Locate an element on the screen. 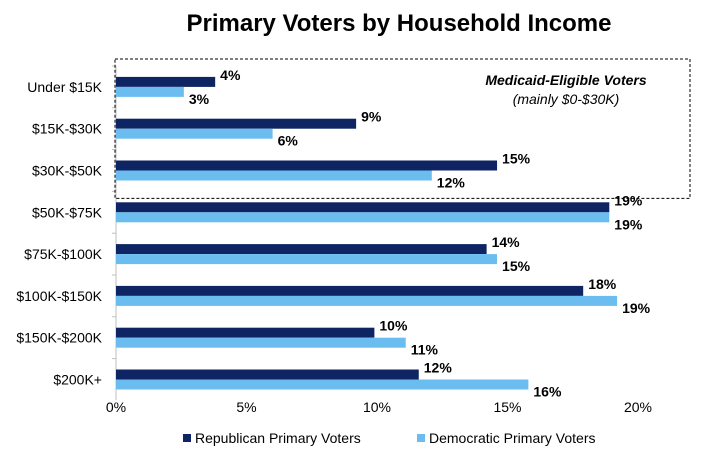  annotation-subtitle: (mainly $0-$30K) is located at coordinates (566, 99).